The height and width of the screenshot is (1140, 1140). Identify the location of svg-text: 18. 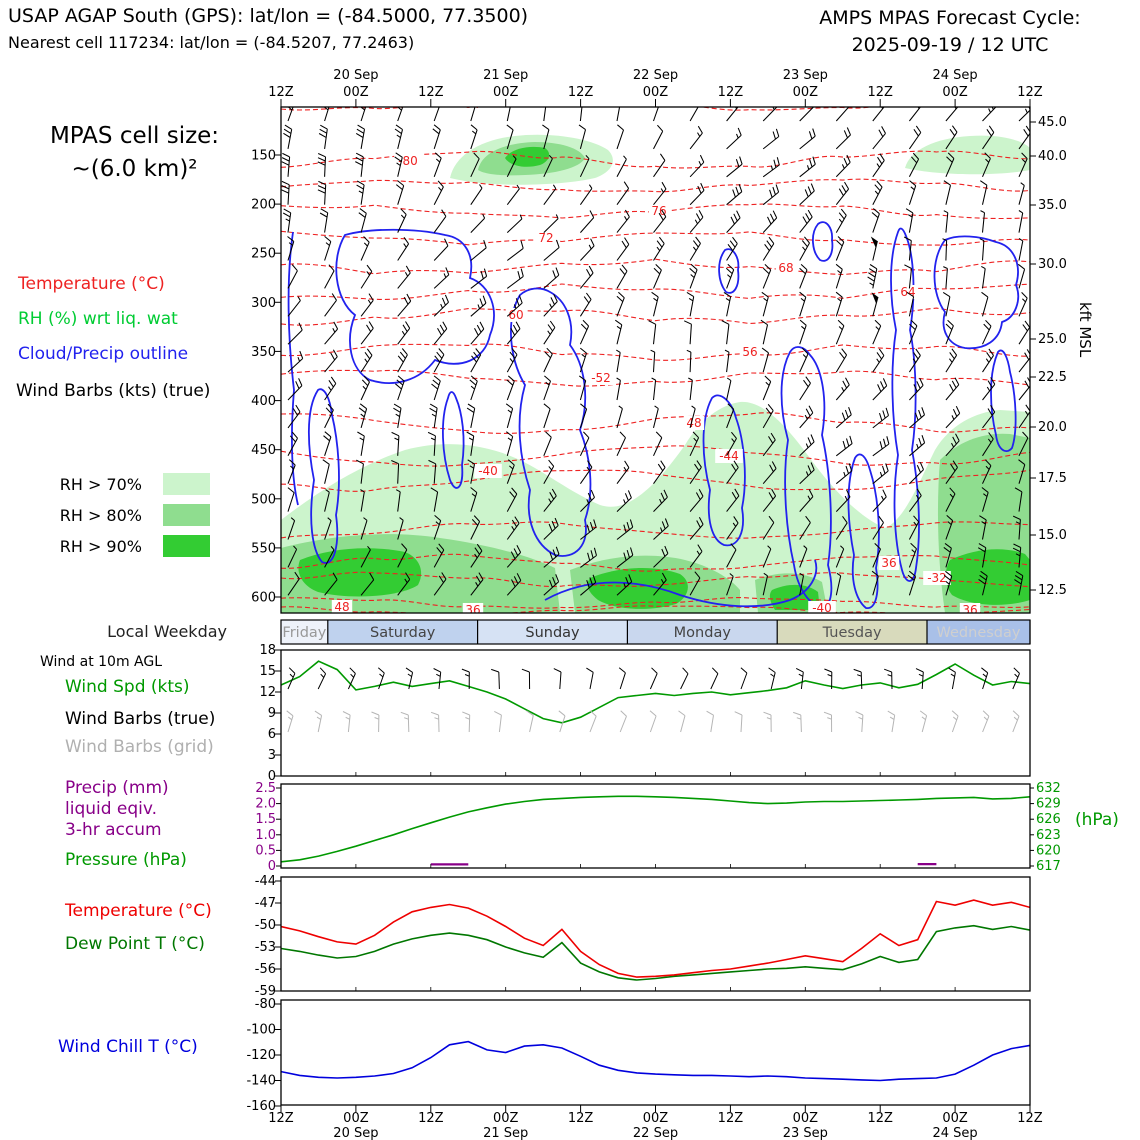
(267, 650).